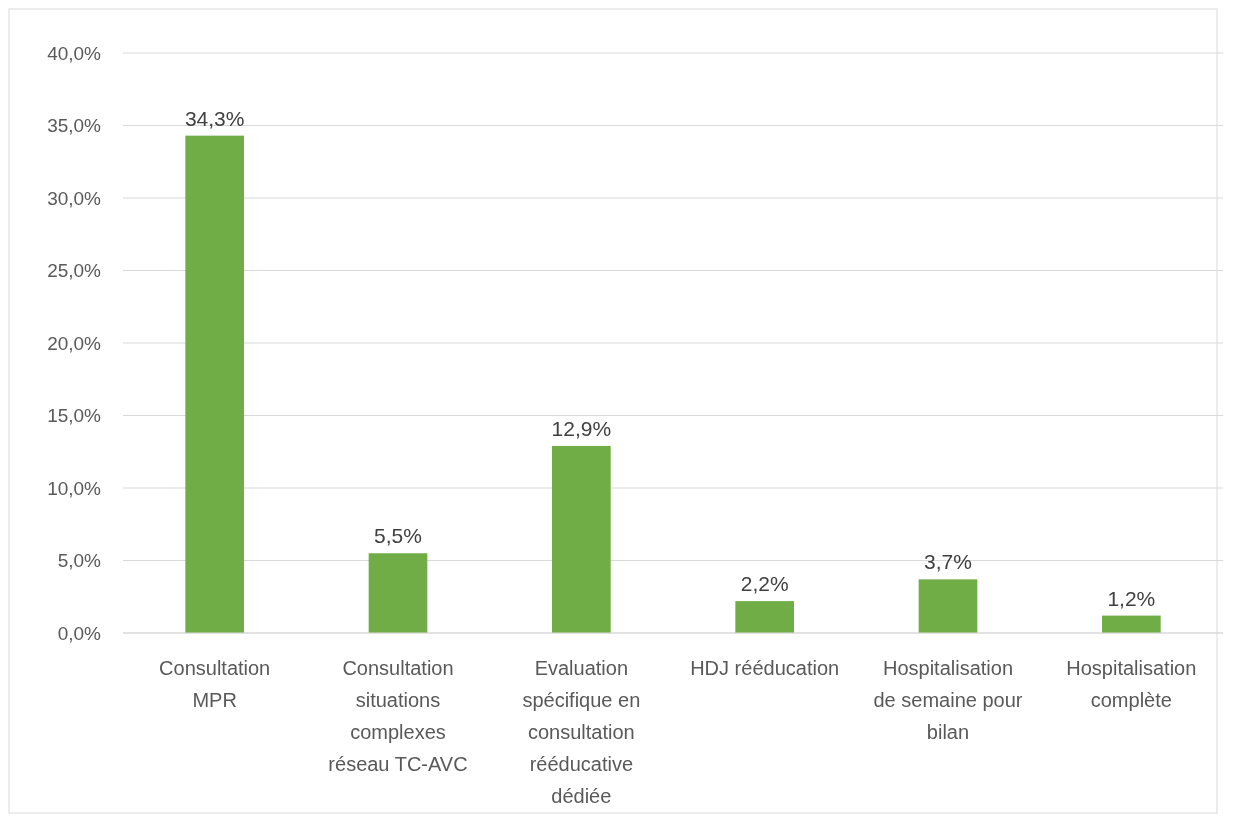 This screenshot has height=824, width=1247. I want to click on x-tick-label: HDJ rééducation, so click(765, 668).